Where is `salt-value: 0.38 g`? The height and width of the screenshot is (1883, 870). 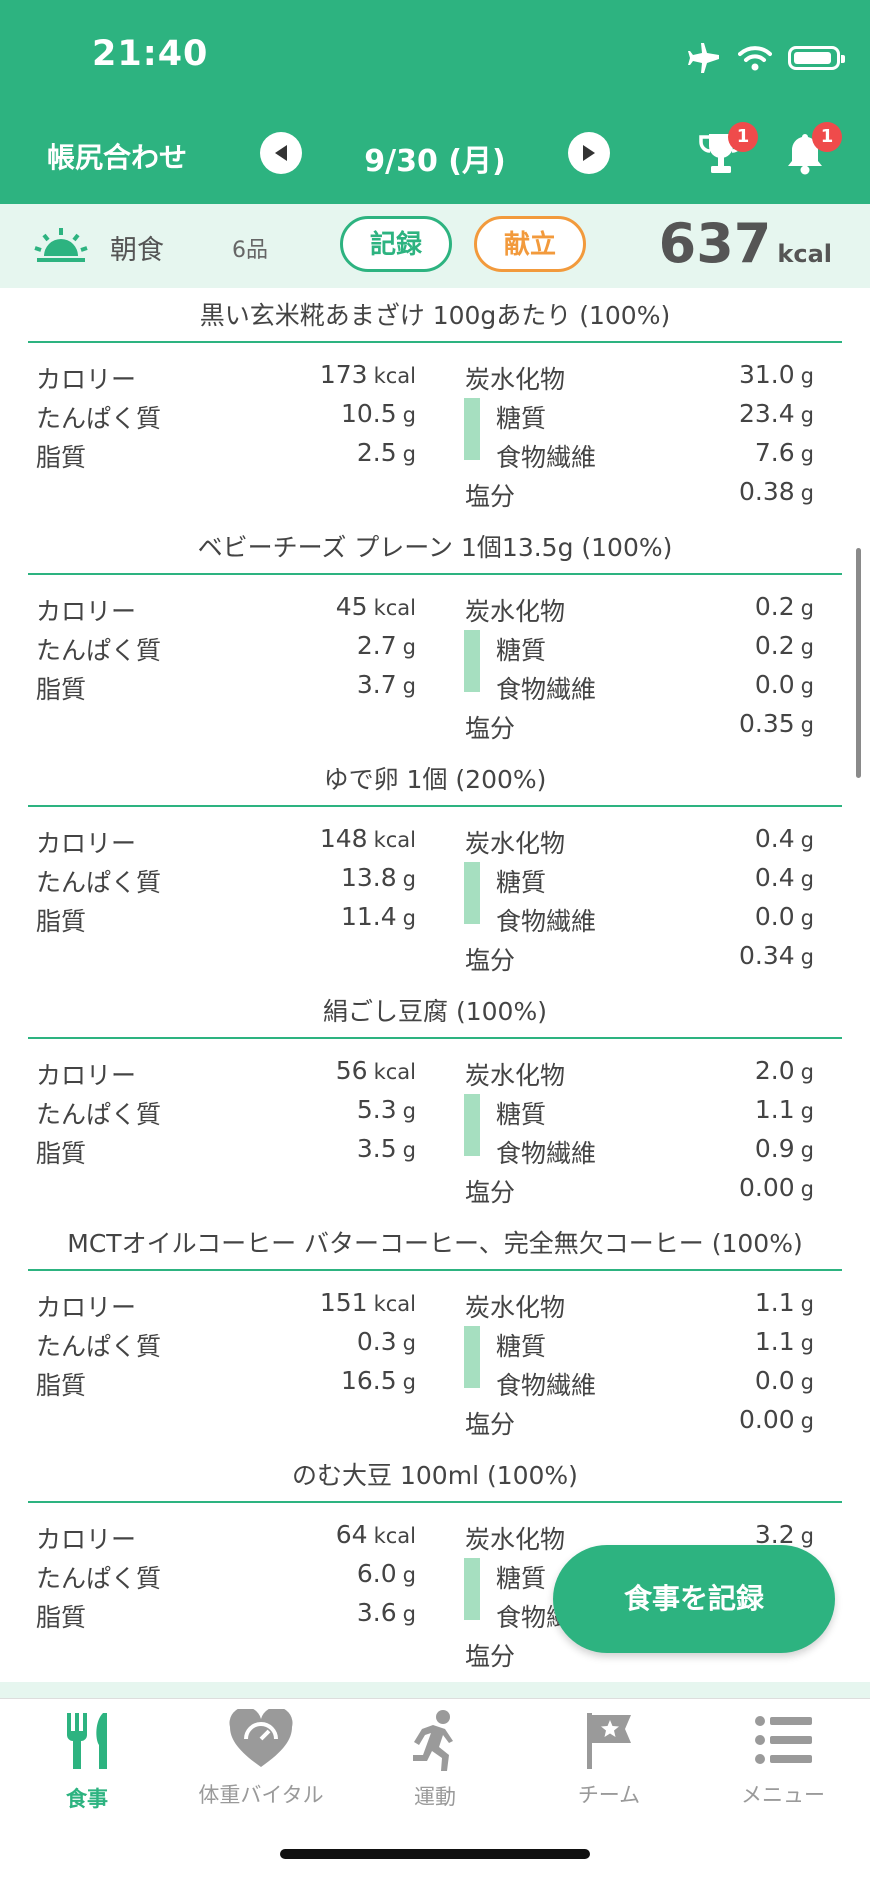 salt-value: 0.38 g is located at coordinates (727, 491).